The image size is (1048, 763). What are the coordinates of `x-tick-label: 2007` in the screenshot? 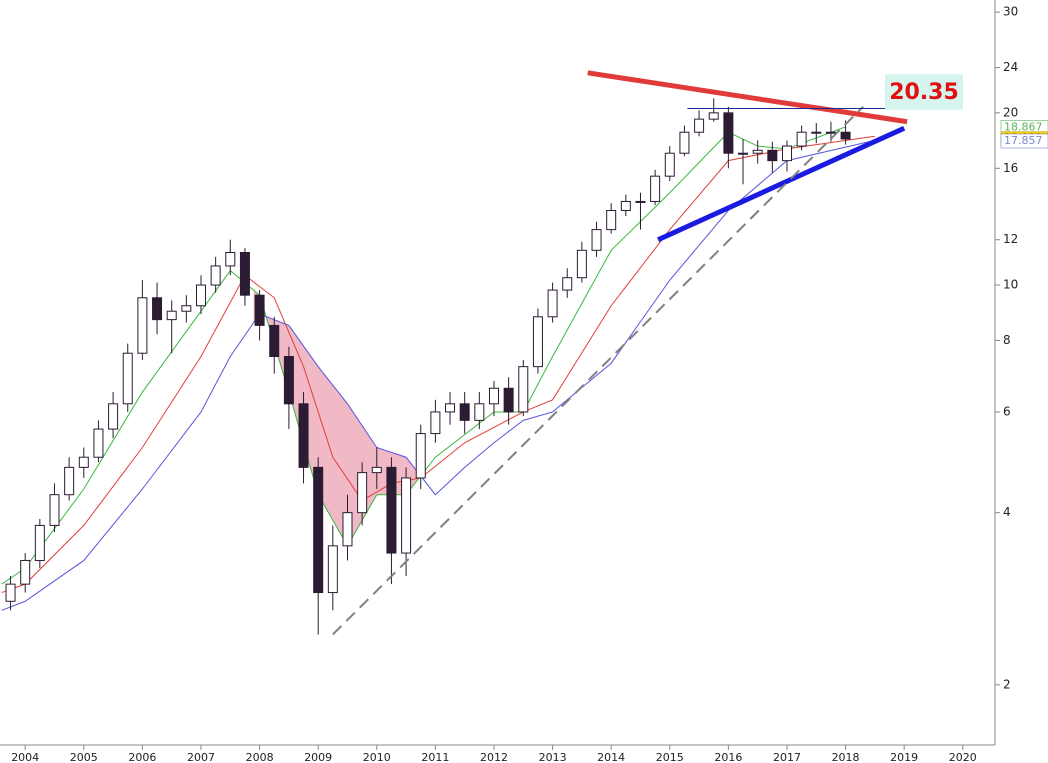 It's located at (201, 757).